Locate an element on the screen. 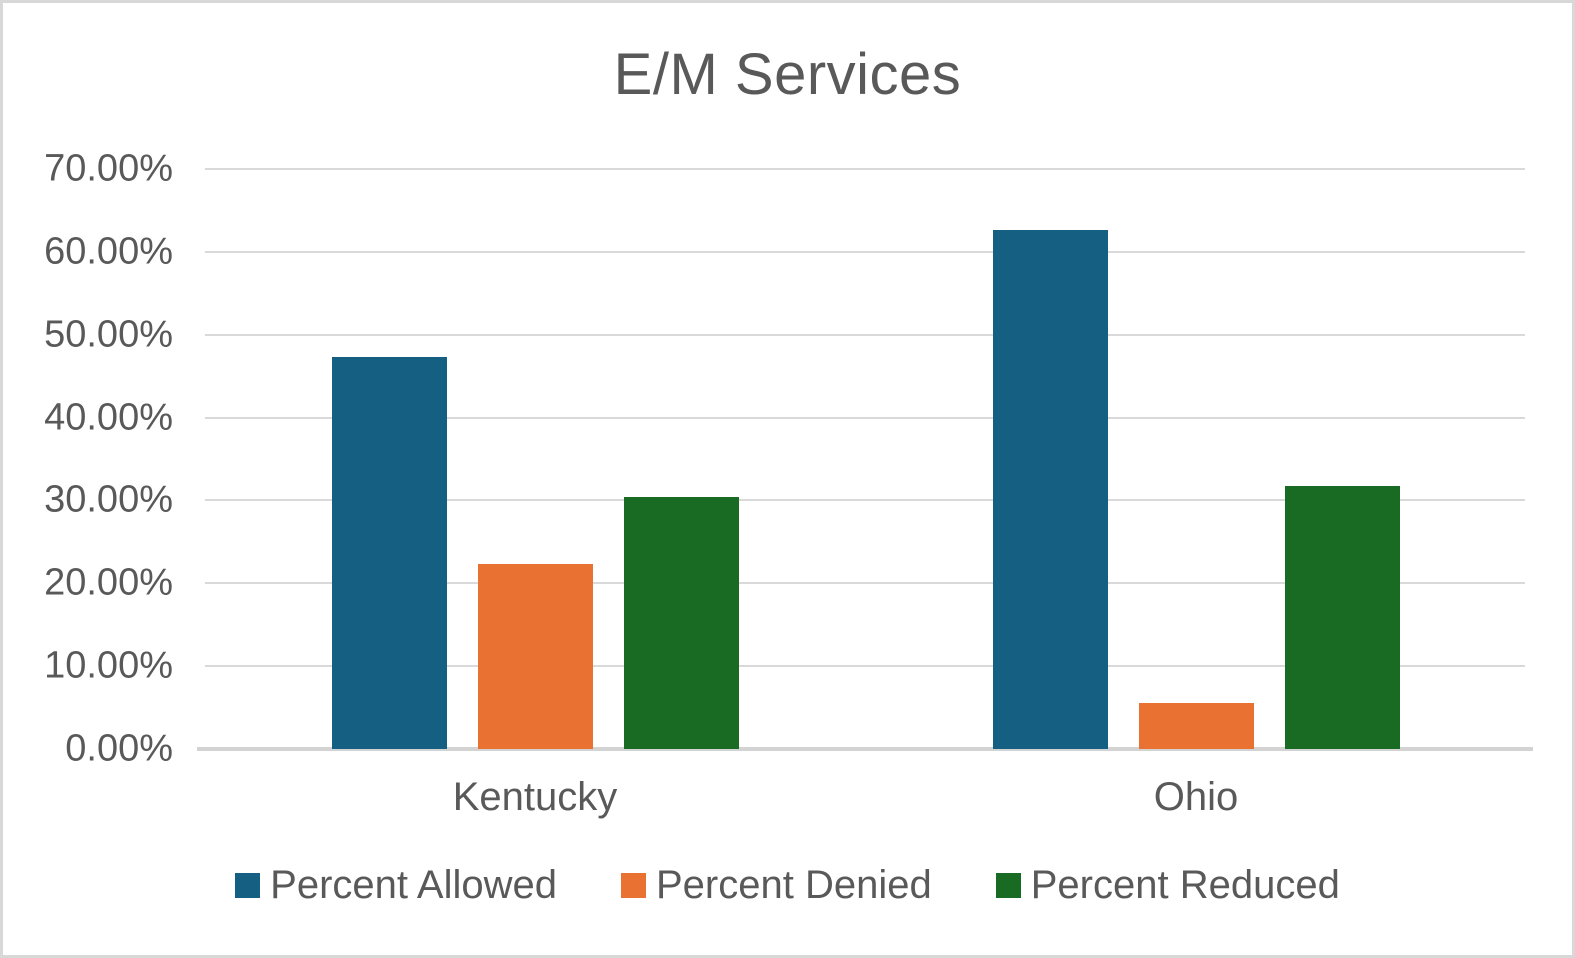 This screenshot has width=1575, height=958. y-tick-label-40: 40.00% is located at coordinates (108, 417).